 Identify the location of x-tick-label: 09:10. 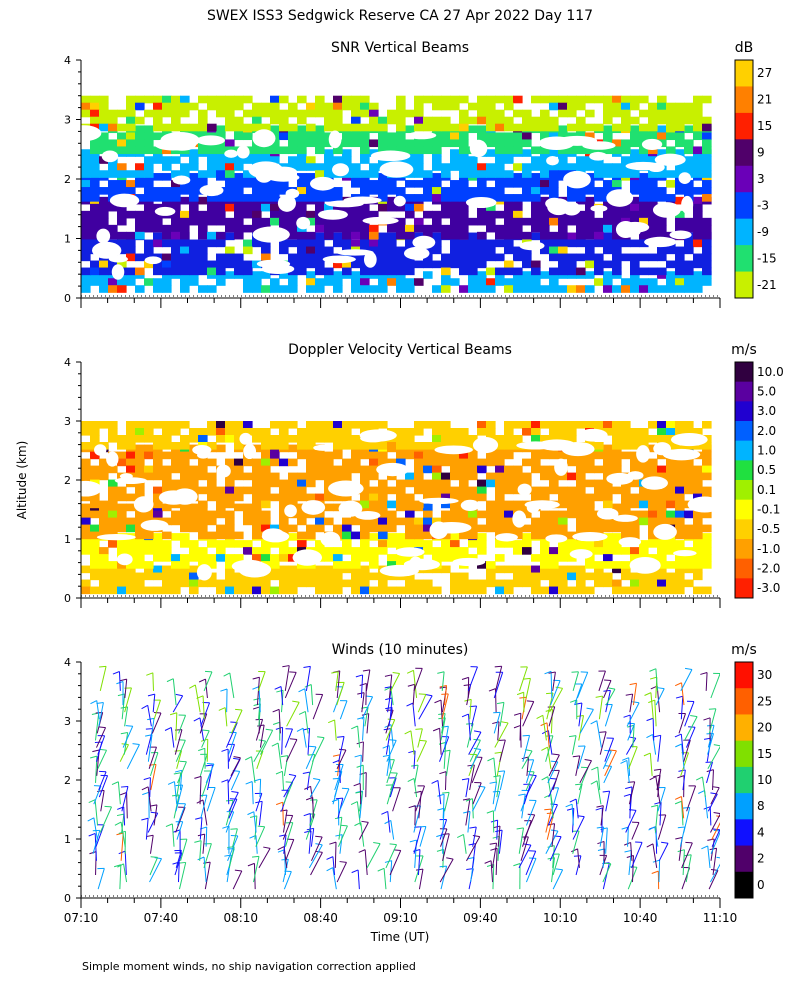
(400, 918).